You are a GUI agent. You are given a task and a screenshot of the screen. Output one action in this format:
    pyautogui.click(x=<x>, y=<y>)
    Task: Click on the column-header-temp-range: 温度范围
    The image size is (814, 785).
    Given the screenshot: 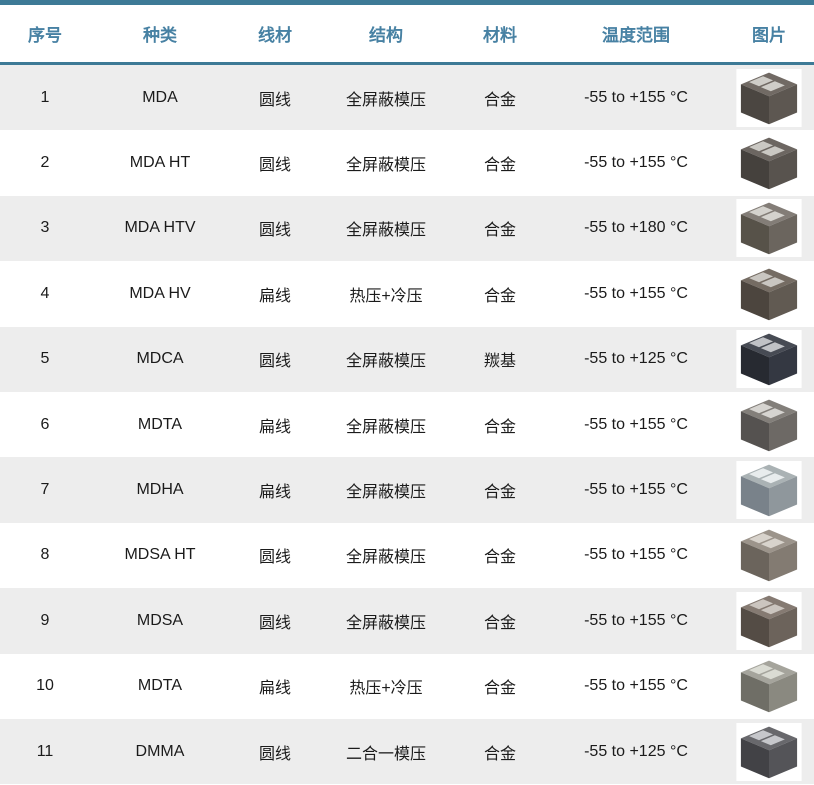 What is the action you would take?
    pyautogui.click(x=636, y=35)
    